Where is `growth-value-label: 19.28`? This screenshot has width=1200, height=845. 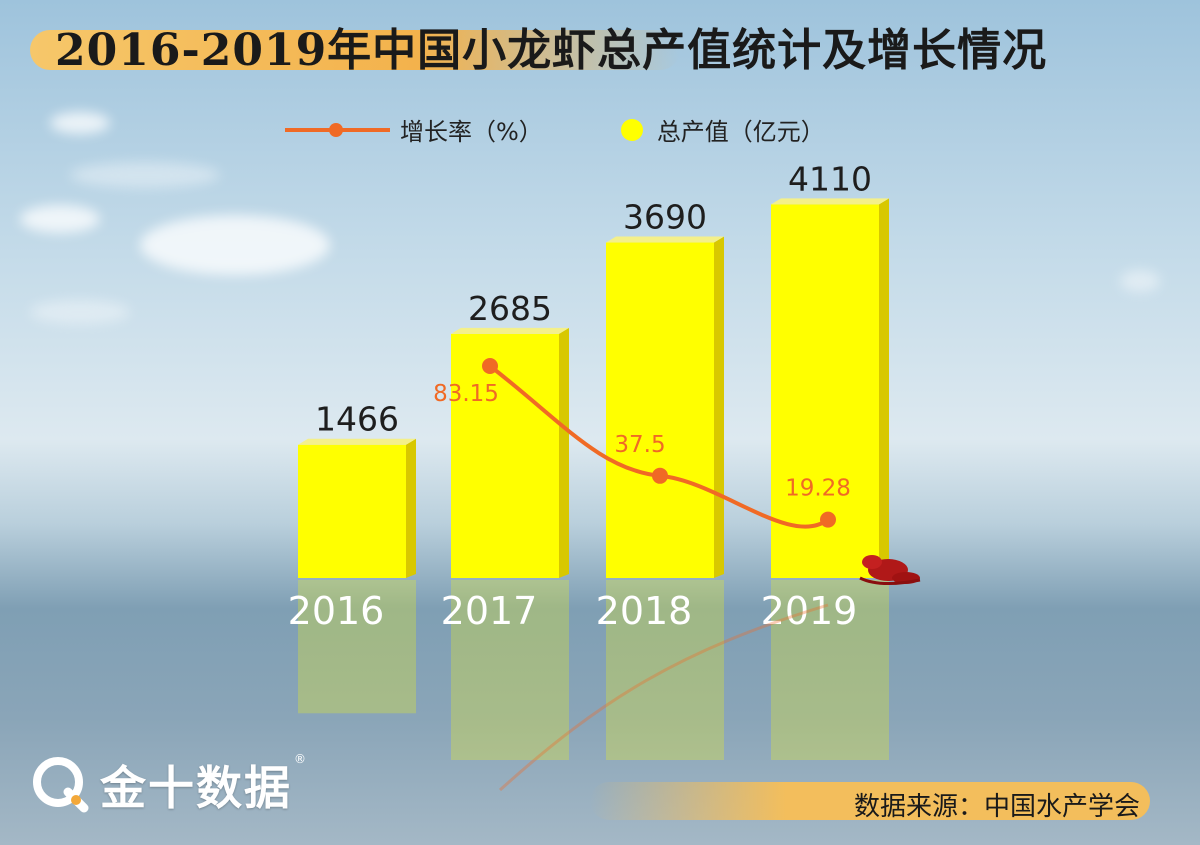 growth-value-label: 19.28 is located at coordinates (818, 489).